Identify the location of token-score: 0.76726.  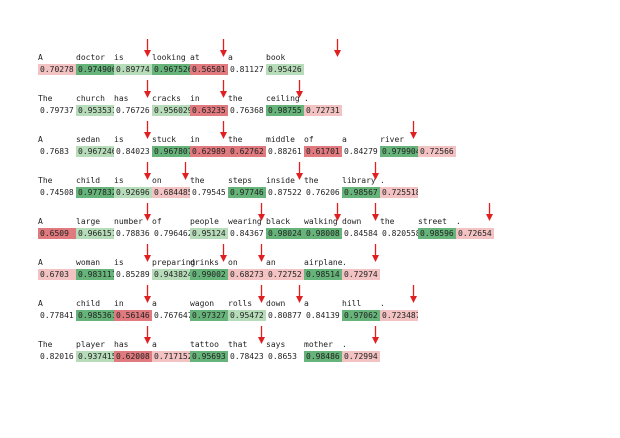
(133, 110).